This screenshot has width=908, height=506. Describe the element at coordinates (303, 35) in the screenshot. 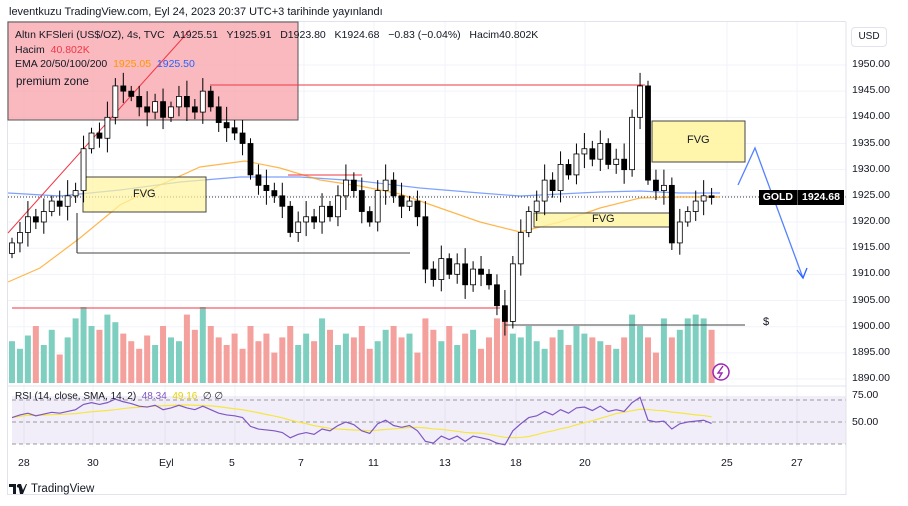

I see `low-value: D1923.80` at that location.